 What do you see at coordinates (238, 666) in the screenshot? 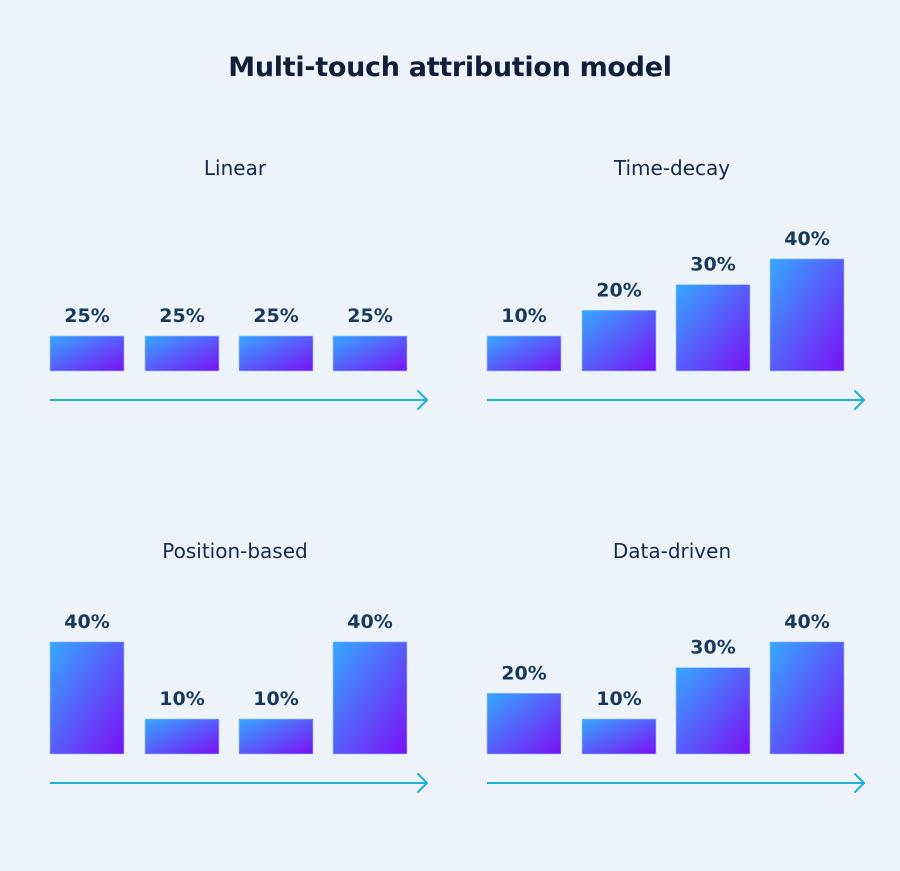
I see `panel-position-based: Position-based 40% 10% 10% 40%` at bounding box center [238, 666].